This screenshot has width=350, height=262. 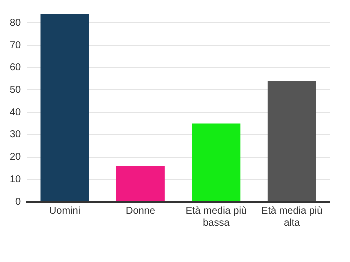 I want to click on x-tick-label: Età media più alta, so click(x=292, y=217).